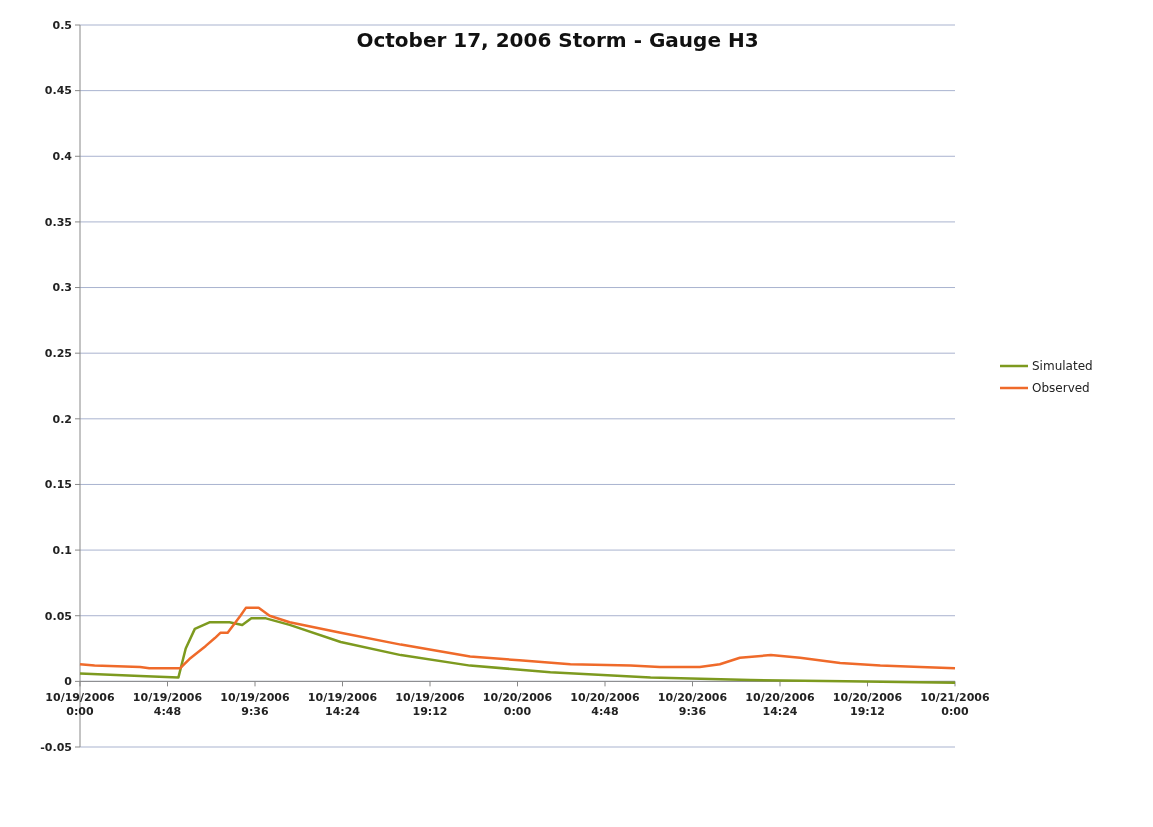 The height and width of the screenshot is (827, 1153). I want to click on legend-label: Observed, so click(1061, 388).